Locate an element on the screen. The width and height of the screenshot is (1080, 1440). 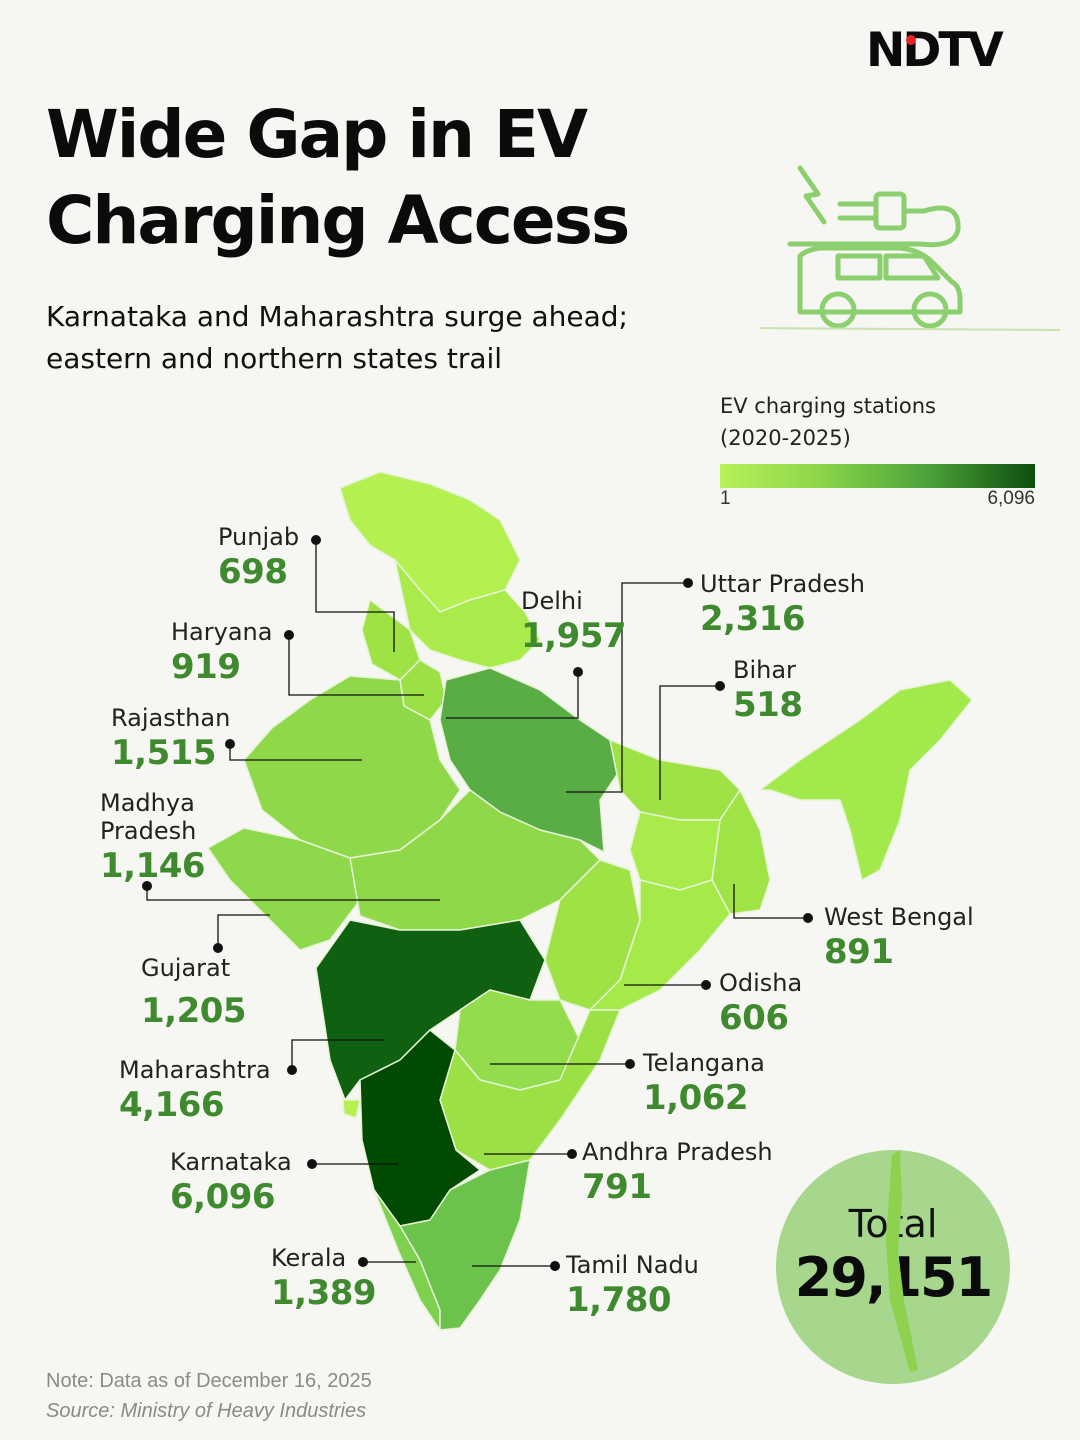
callout-tamil-nadu: Tamil Nadu 1,780 is located at coordinates (632, 1286).